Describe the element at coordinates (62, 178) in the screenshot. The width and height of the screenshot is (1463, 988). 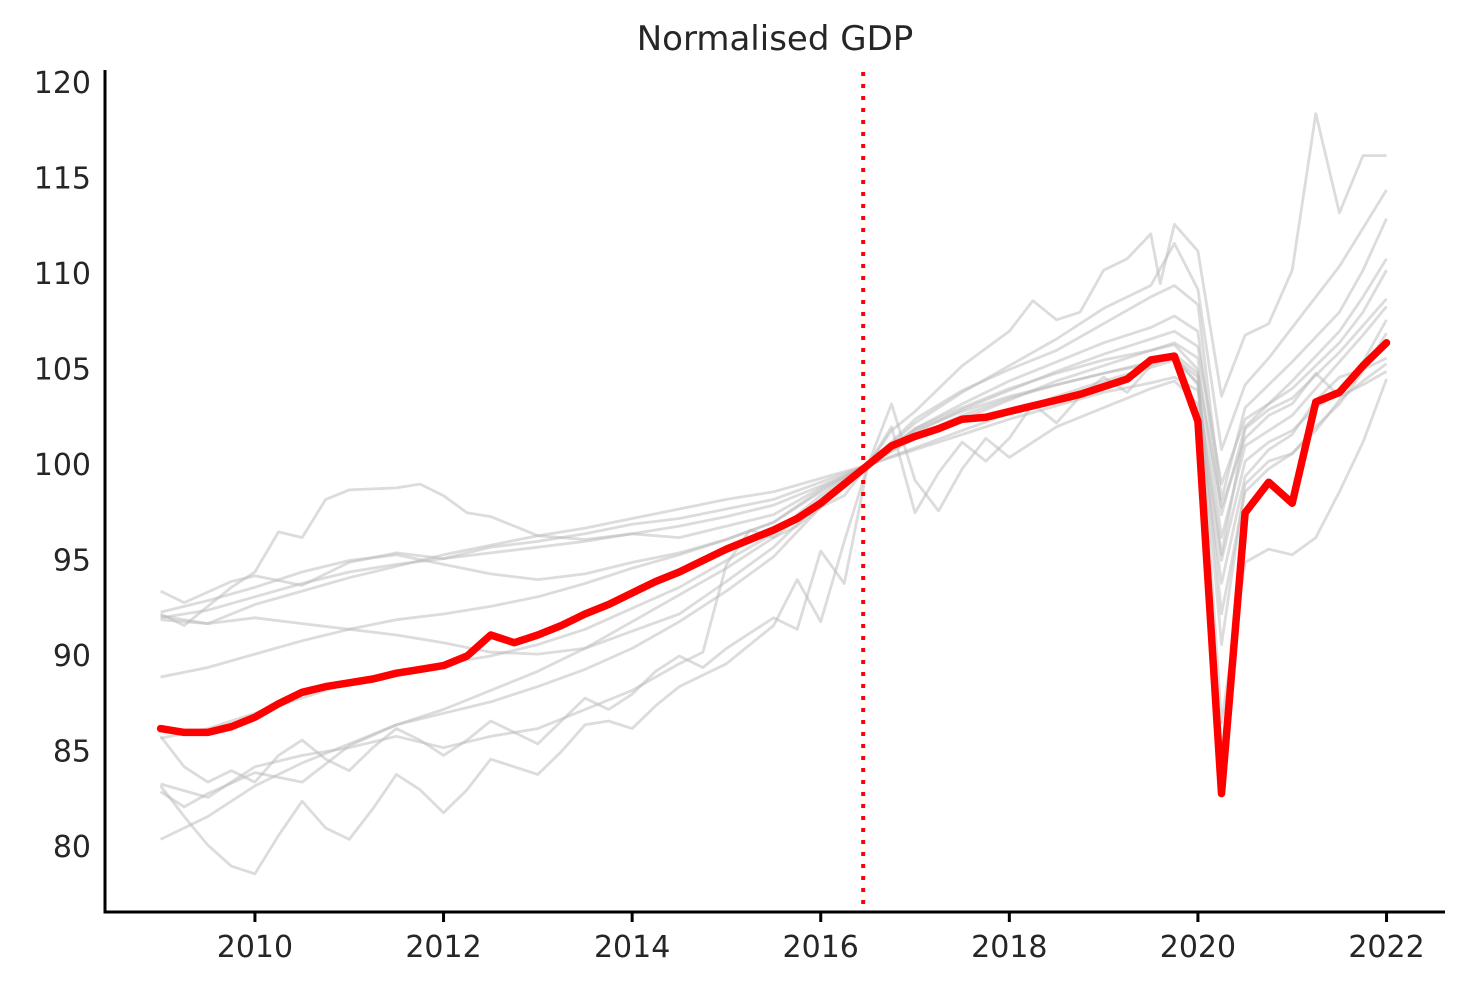
I see `y-tick-label: 115` at that location.